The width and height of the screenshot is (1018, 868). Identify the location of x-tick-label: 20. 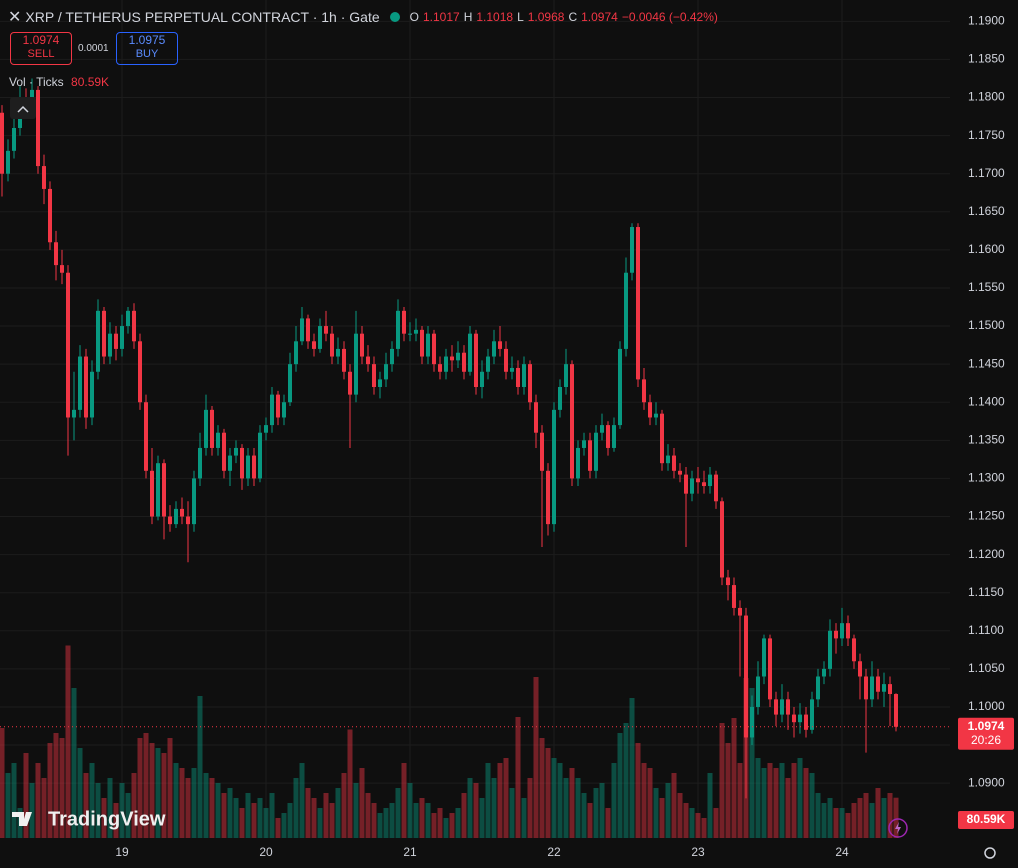
(266, 852).